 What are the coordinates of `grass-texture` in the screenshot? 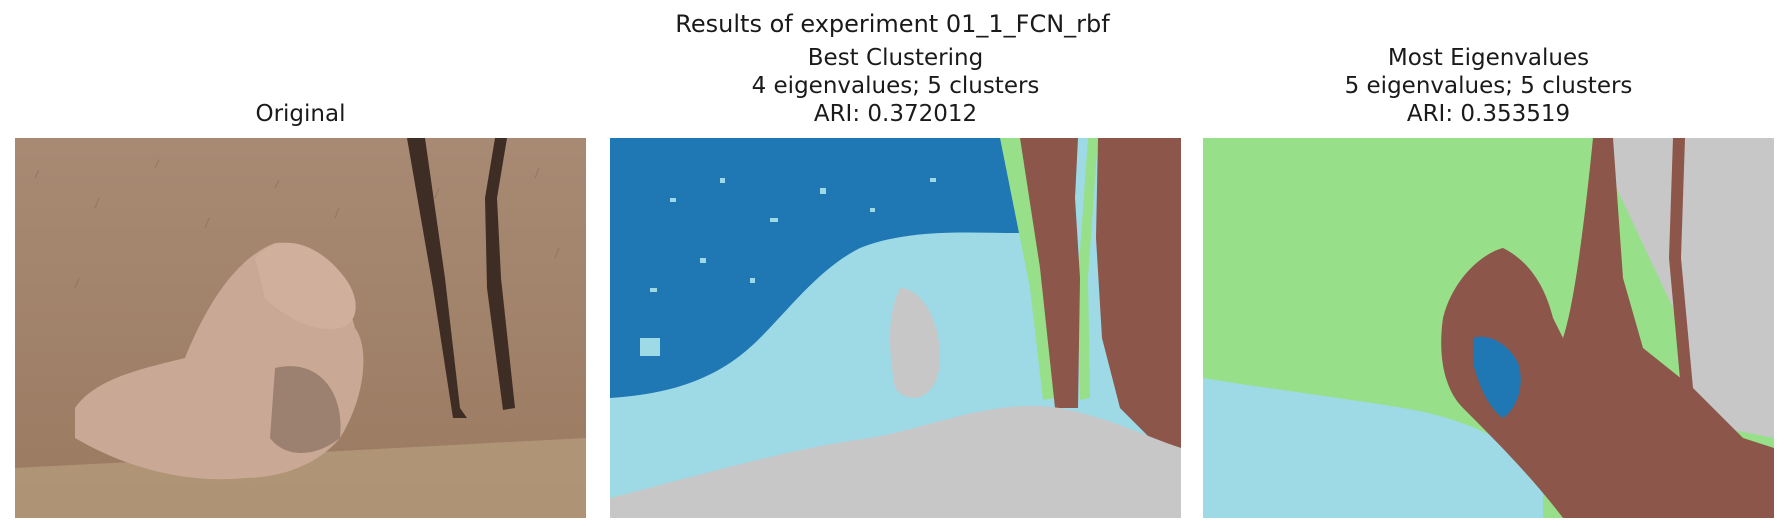 It's located at (297, 224).